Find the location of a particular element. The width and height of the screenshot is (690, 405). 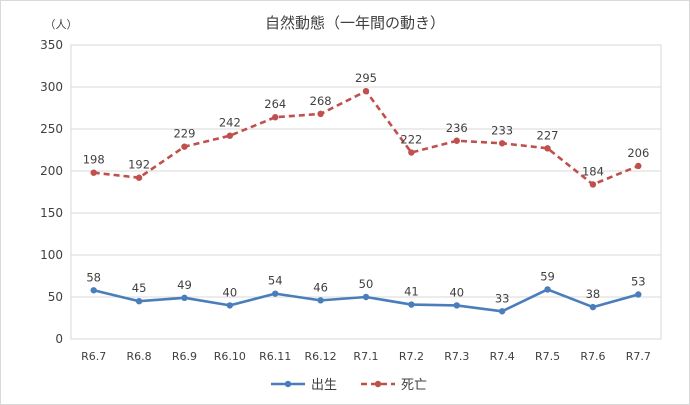

y-tick-label: 150 is located at coordinates (51, 213).